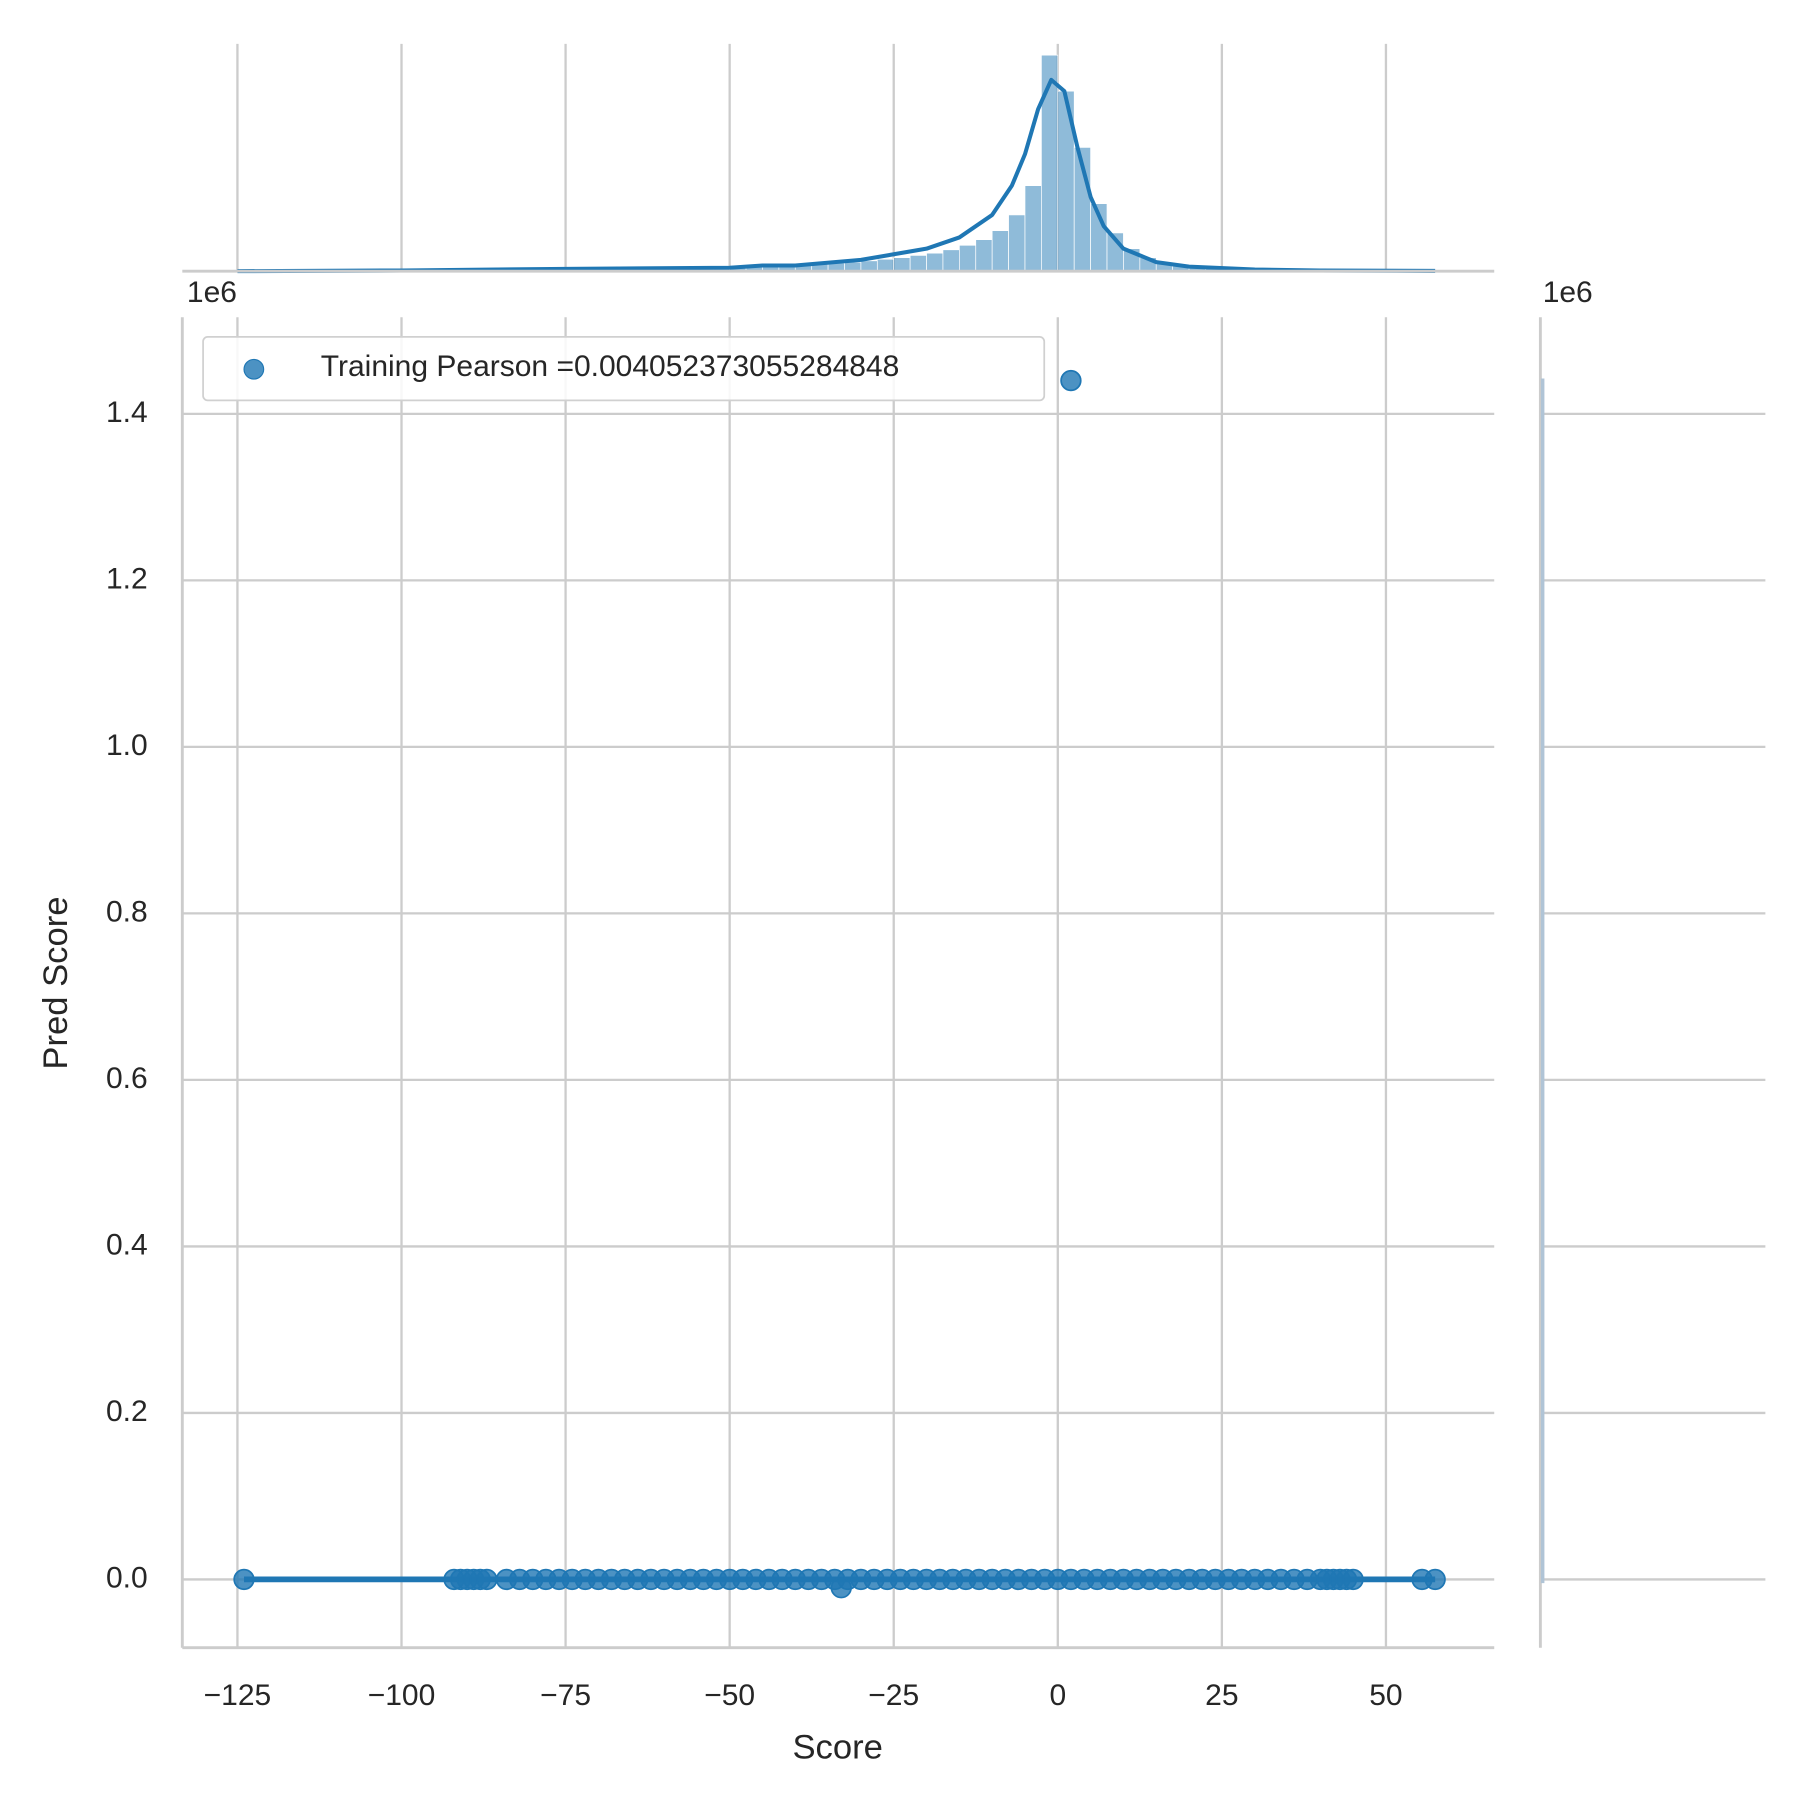 This screenshot has width=1800, height=1800. What do you see at coordinates (729, 1695) in the screenshot?
I see `x-tick-label: −50` at bounding box center [729, 1695].